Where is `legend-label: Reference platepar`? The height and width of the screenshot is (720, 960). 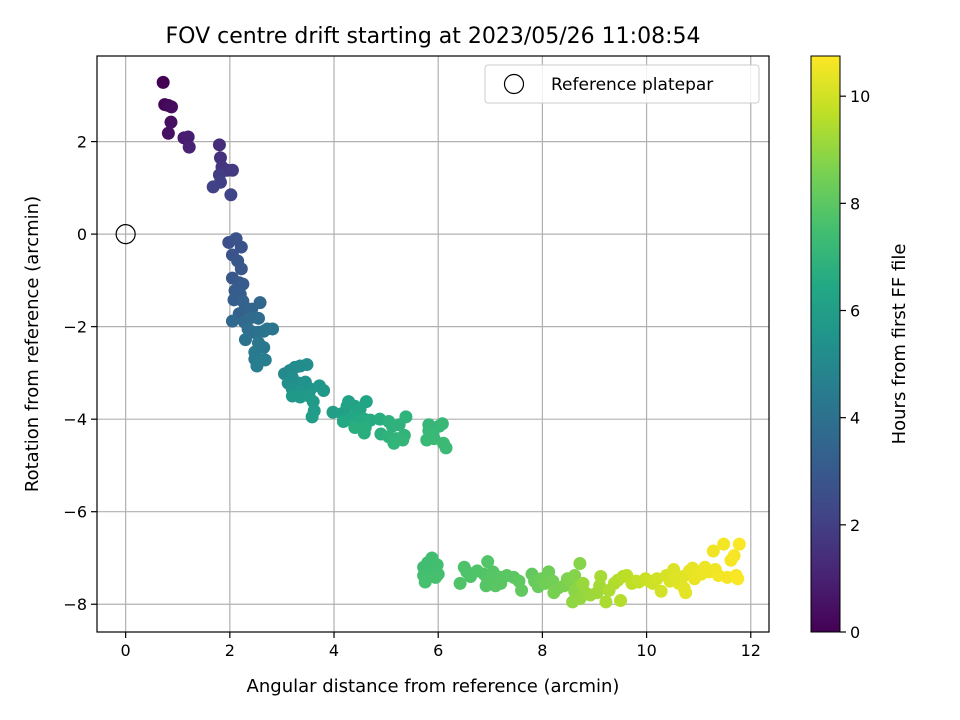 legend-label: Reference platepar is located at coordinates (632, 85).